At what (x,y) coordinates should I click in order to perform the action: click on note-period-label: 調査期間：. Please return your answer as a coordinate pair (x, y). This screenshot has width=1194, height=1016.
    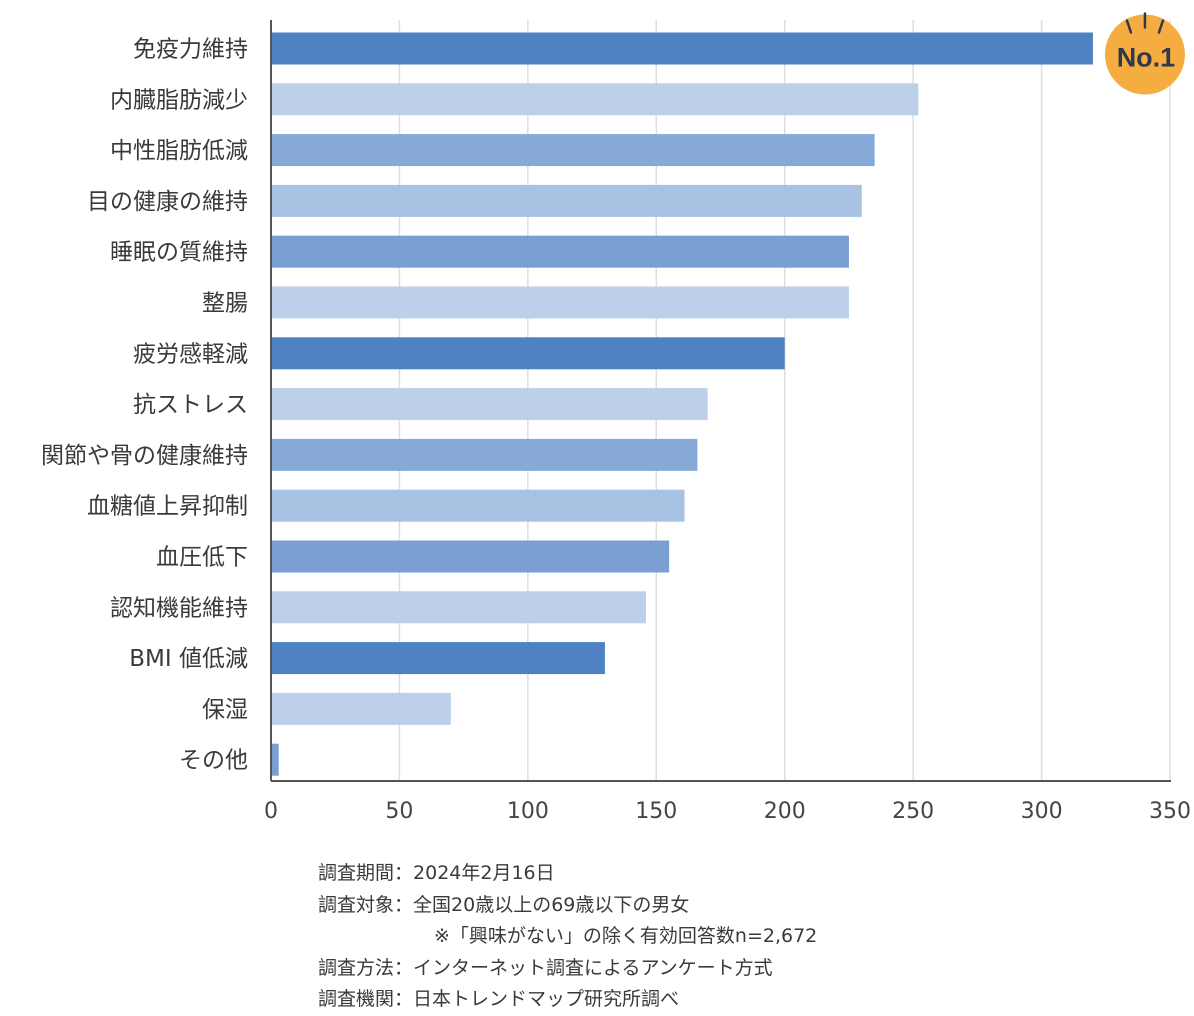
    Looking at the image, I should click on (366, 873).